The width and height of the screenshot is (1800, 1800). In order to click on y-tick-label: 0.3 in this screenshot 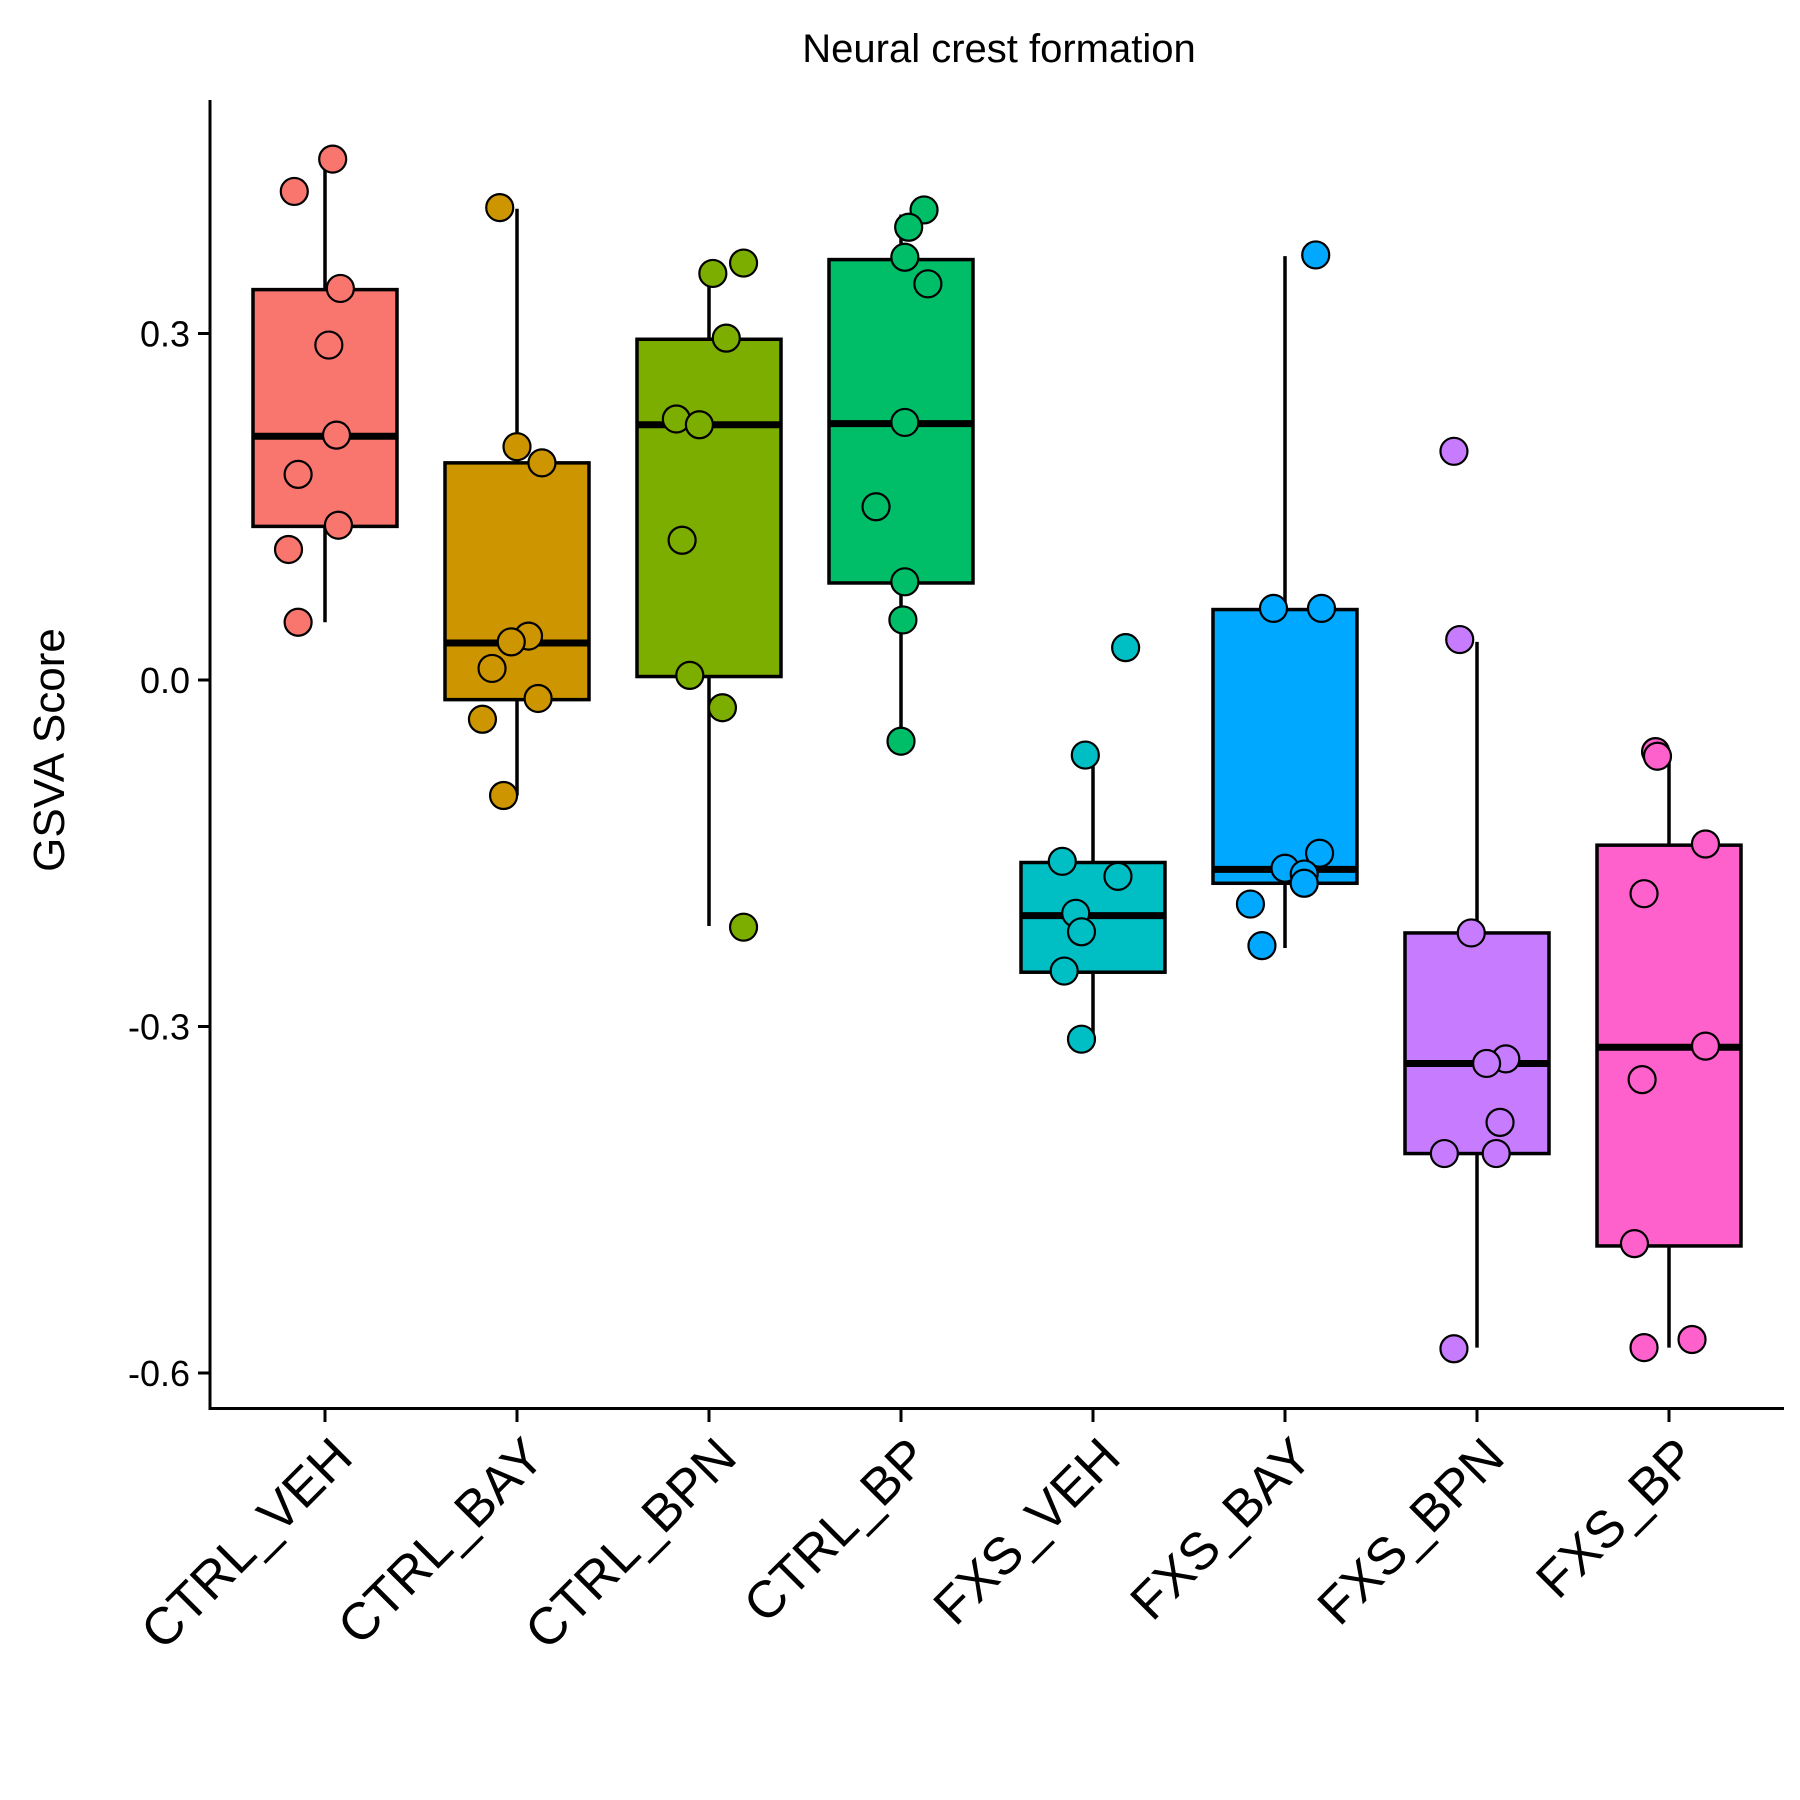, I will do `click(165, 334)`.